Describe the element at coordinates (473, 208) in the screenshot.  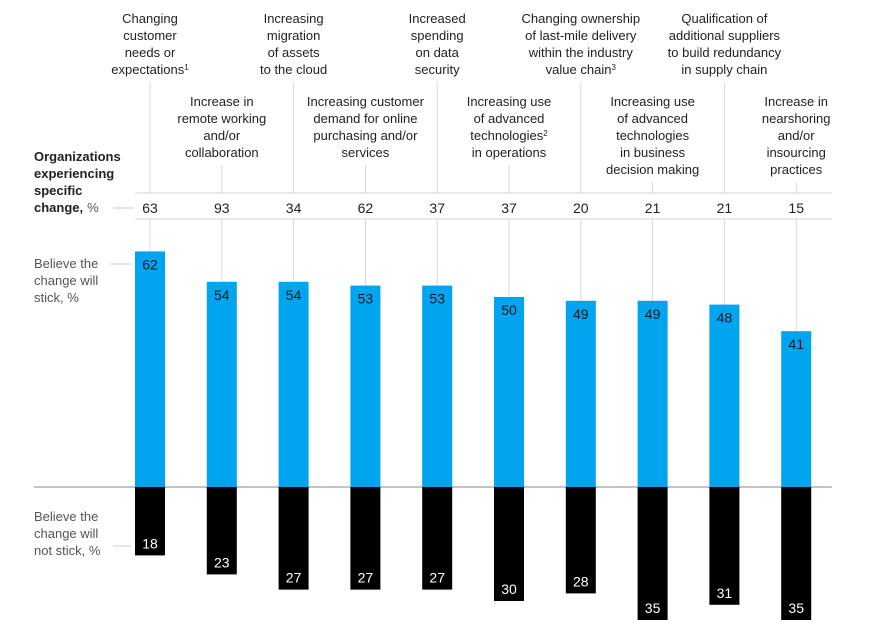
I see `experiencing-values: 63 93 34 62 37 37 20 21 21 15` at that location.